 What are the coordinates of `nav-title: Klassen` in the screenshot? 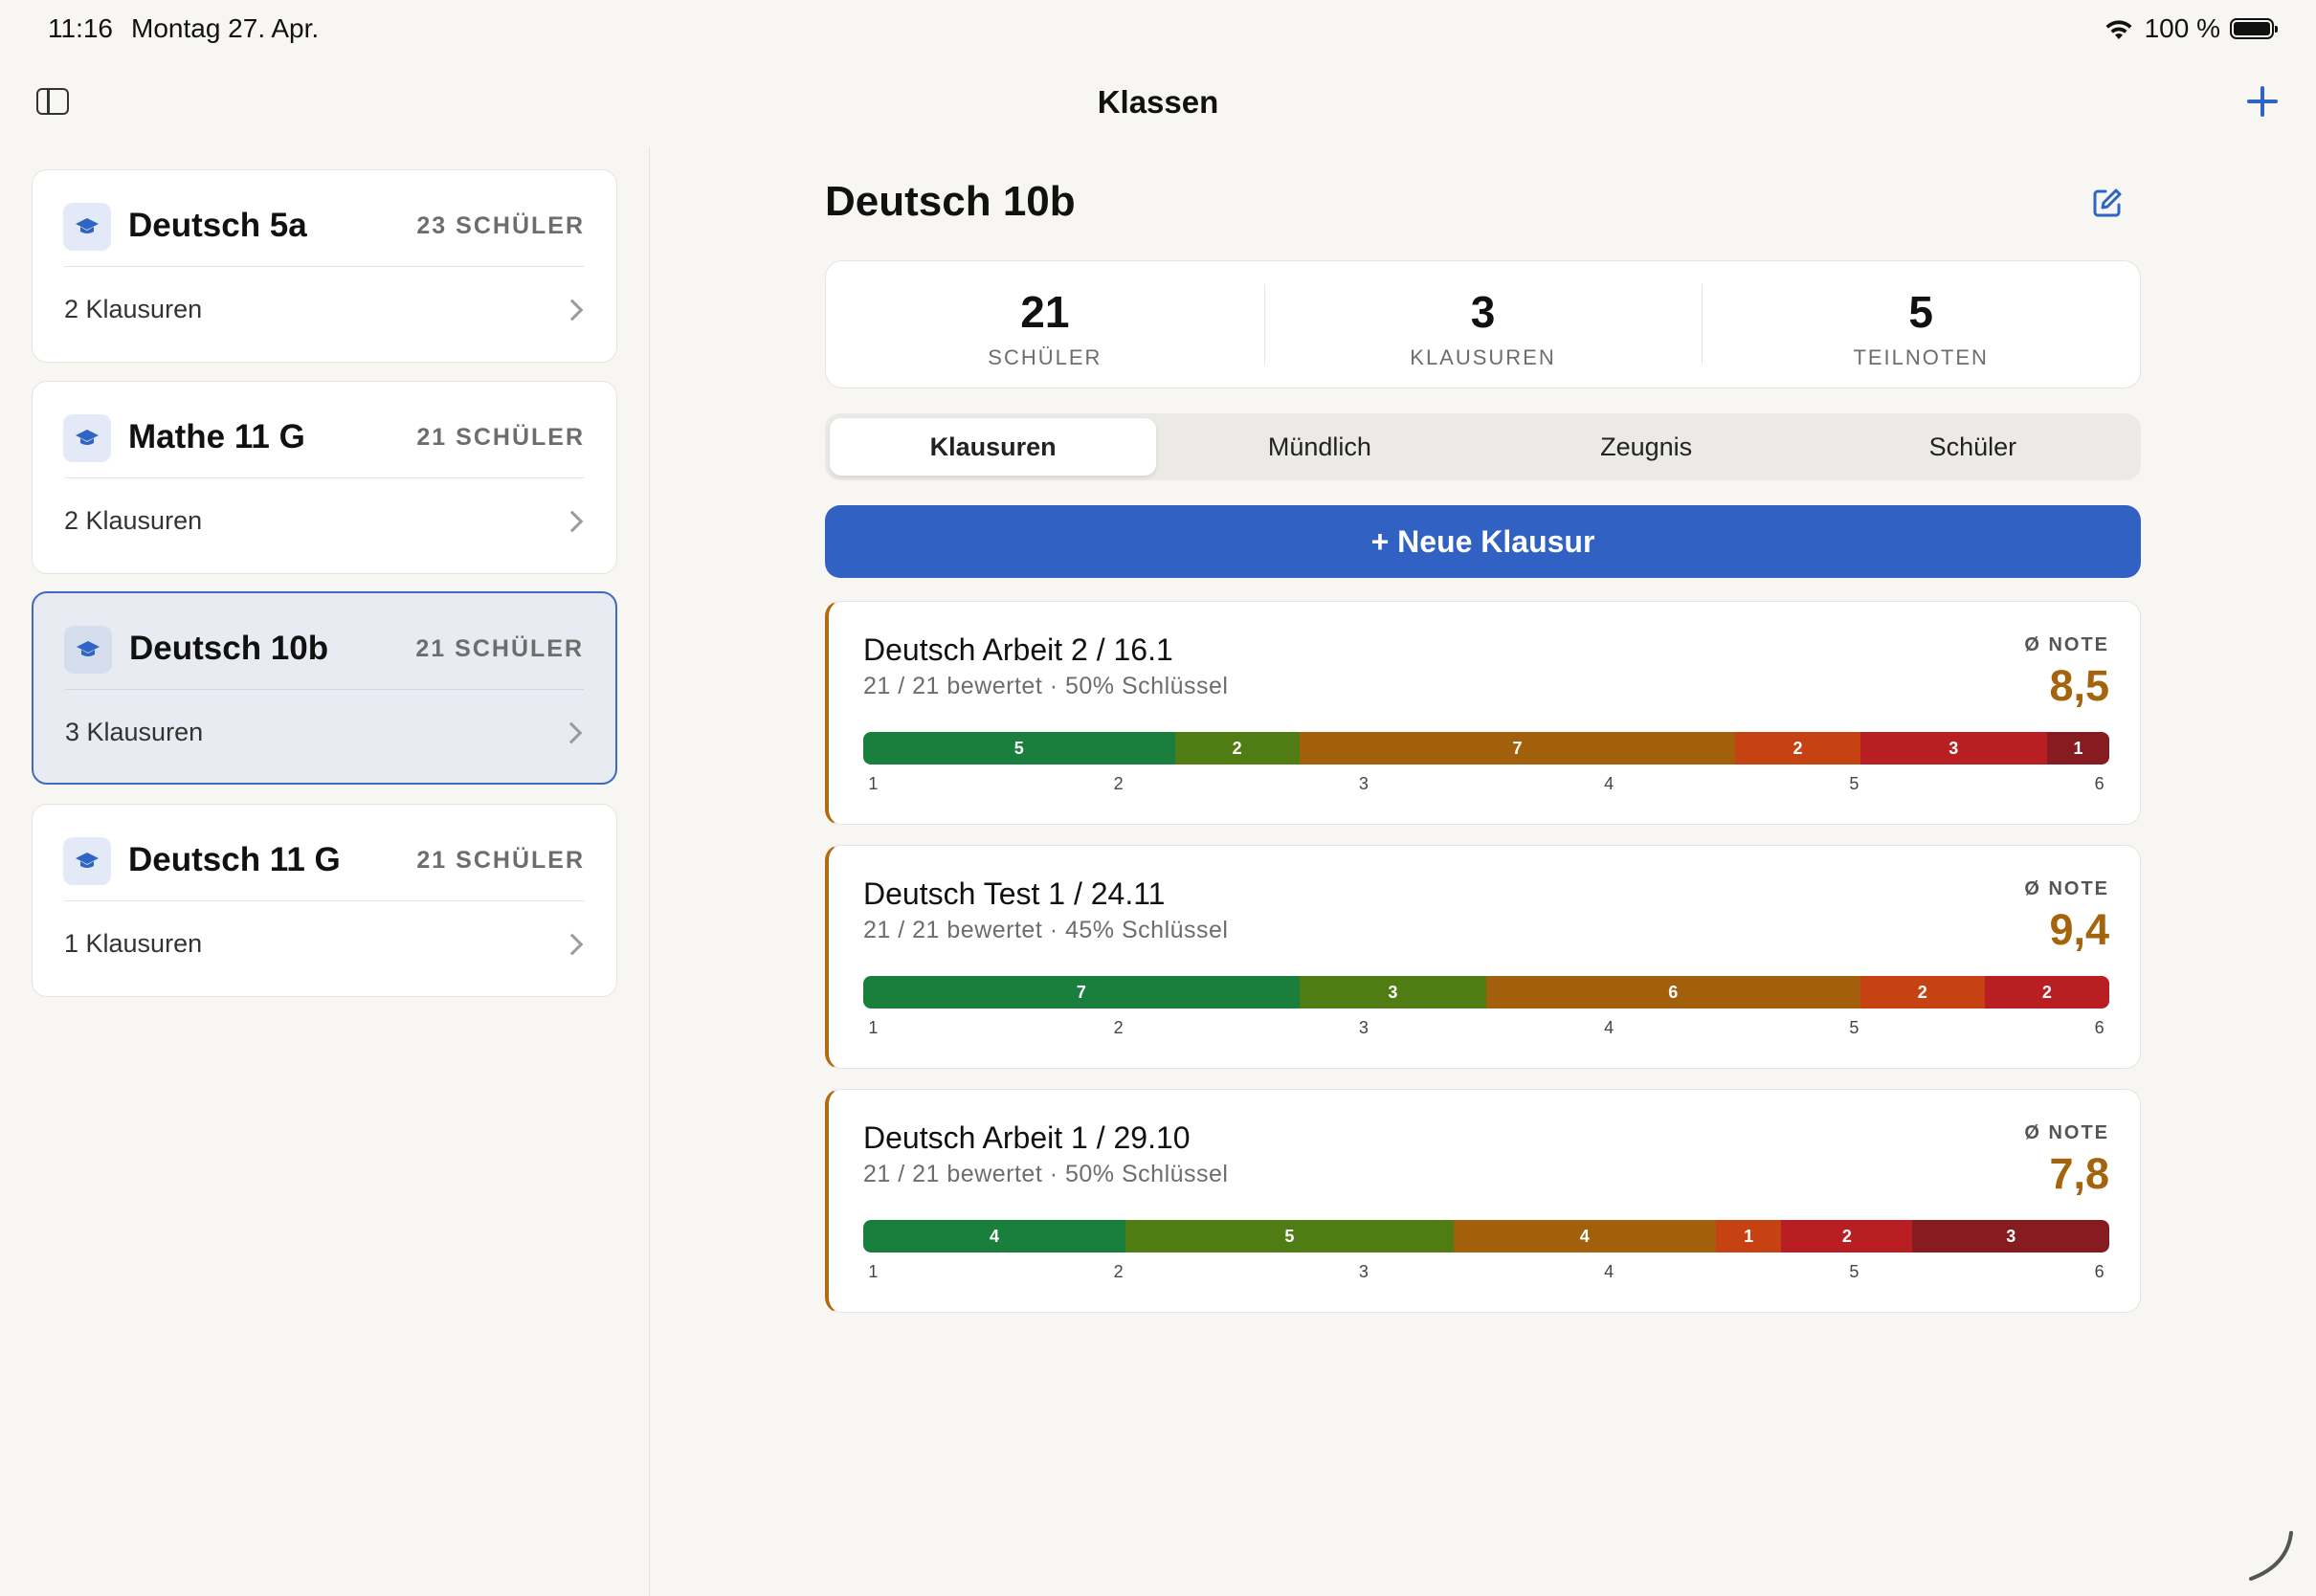 It's located at (1158, 102).